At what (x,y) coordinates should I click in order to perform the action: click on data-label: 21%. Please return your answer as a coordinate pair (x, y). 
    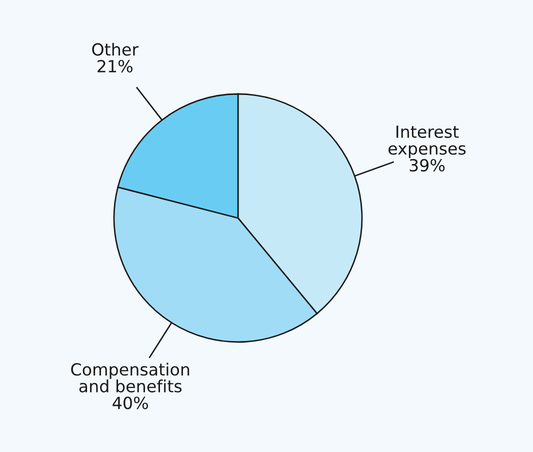
    Looking at the image, I should click on (115, 66).